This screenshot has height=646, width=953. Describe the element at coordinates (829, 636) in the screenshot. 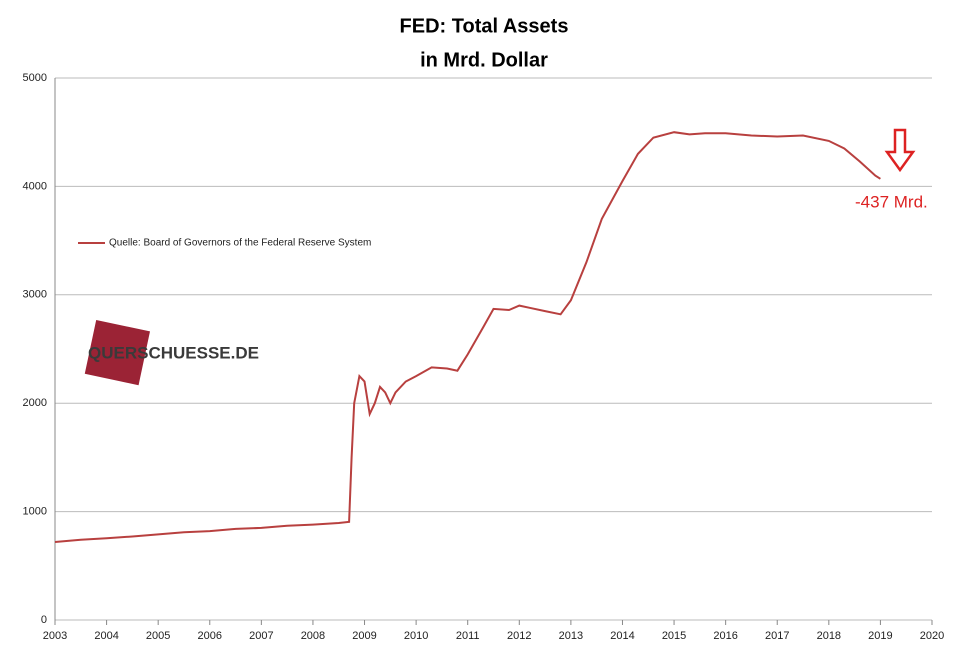

I see `x-tick-label: 2018` at that location.